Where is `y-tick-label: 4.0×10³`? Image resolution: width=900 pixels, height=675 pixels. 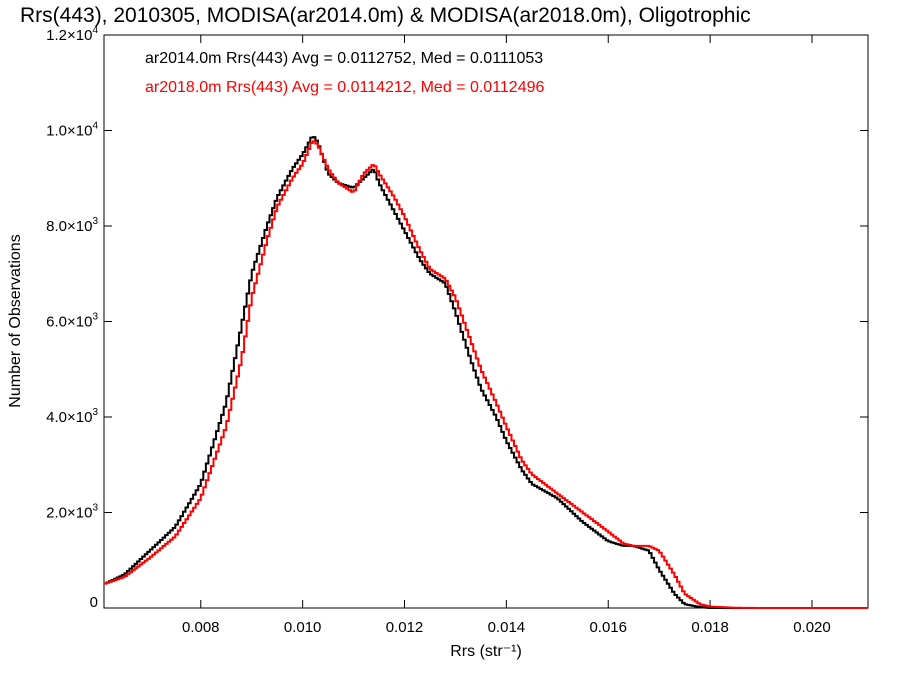
y-tick-label: 4.0×10³ is located at coordinates (72, 416).